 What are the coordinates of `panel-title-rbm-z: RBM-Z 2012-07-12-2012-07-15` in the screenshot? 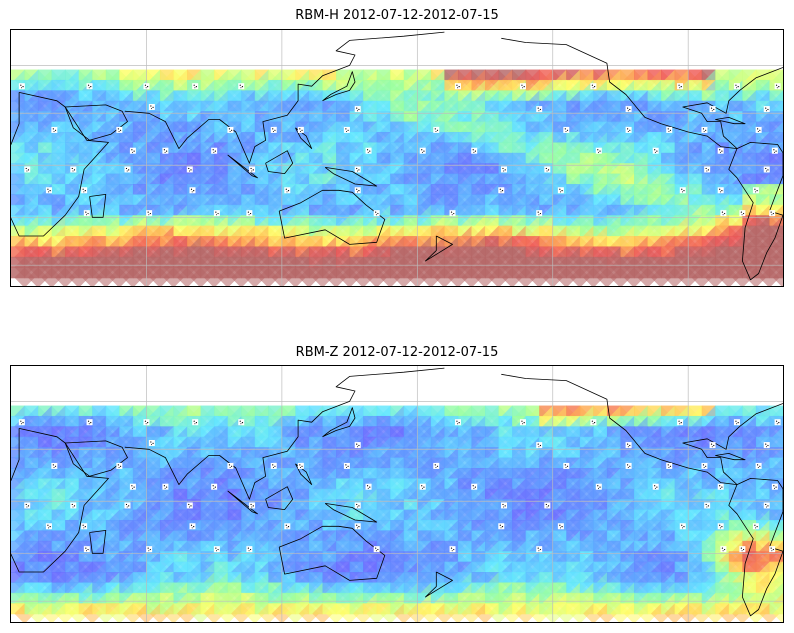 It's located at (397, 352).